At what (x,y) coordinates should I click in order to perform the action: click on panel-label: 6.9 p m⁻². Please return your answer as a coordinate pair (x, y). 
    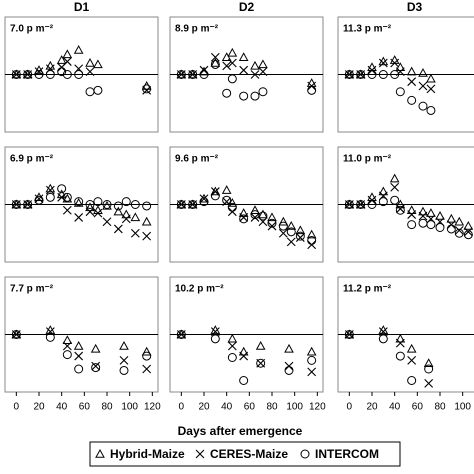
    Looking at the image, I should click on (32, 159).